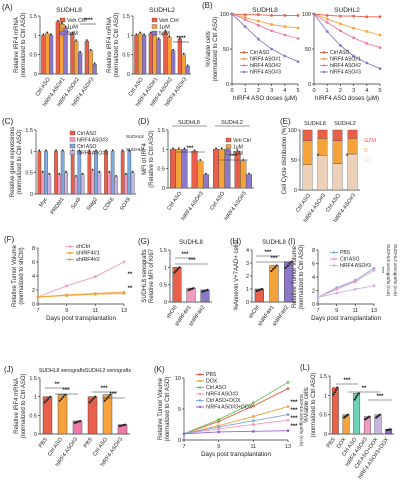  What do you see at coordinates (9, 239) in the screenshot?
I see `panel-letter: (F)` at bounding box center [9, 239].